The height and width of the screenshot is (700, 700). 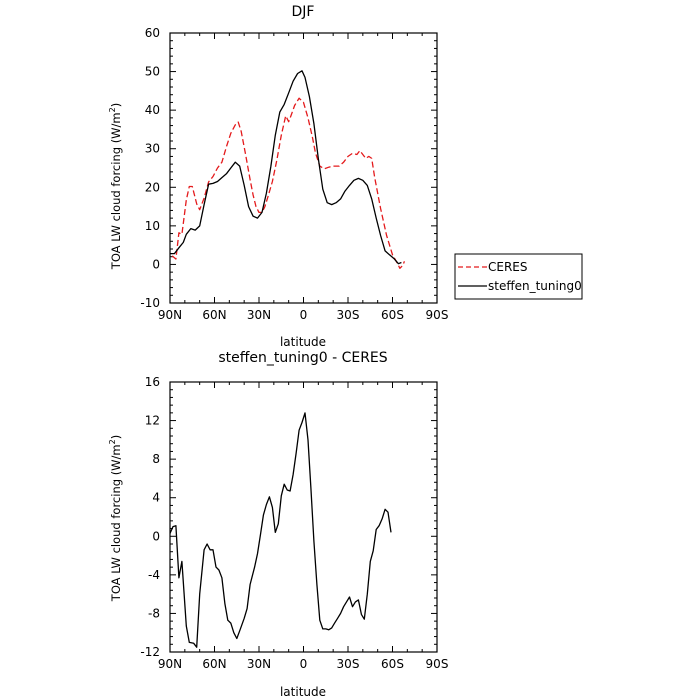 I want to click on y-tick-label: 20, so click(x=152, y=187).